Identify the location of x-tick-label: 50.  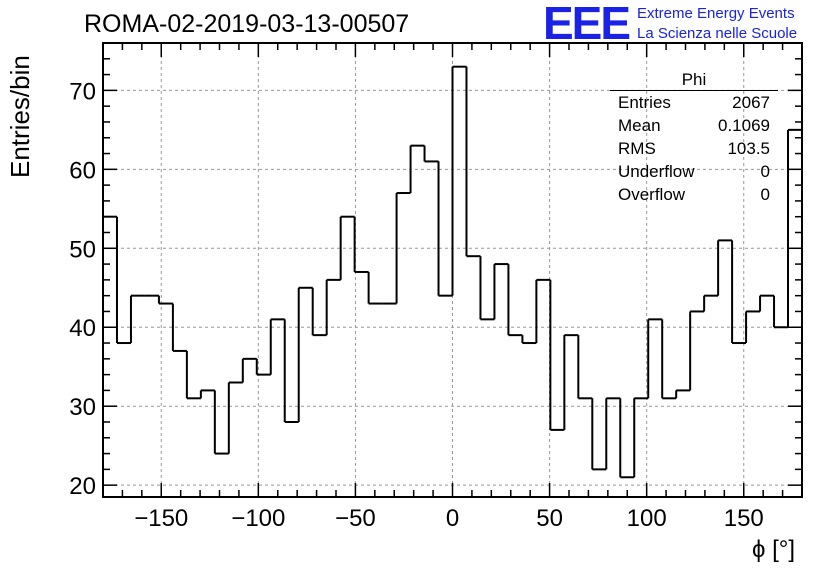
(549, 518).